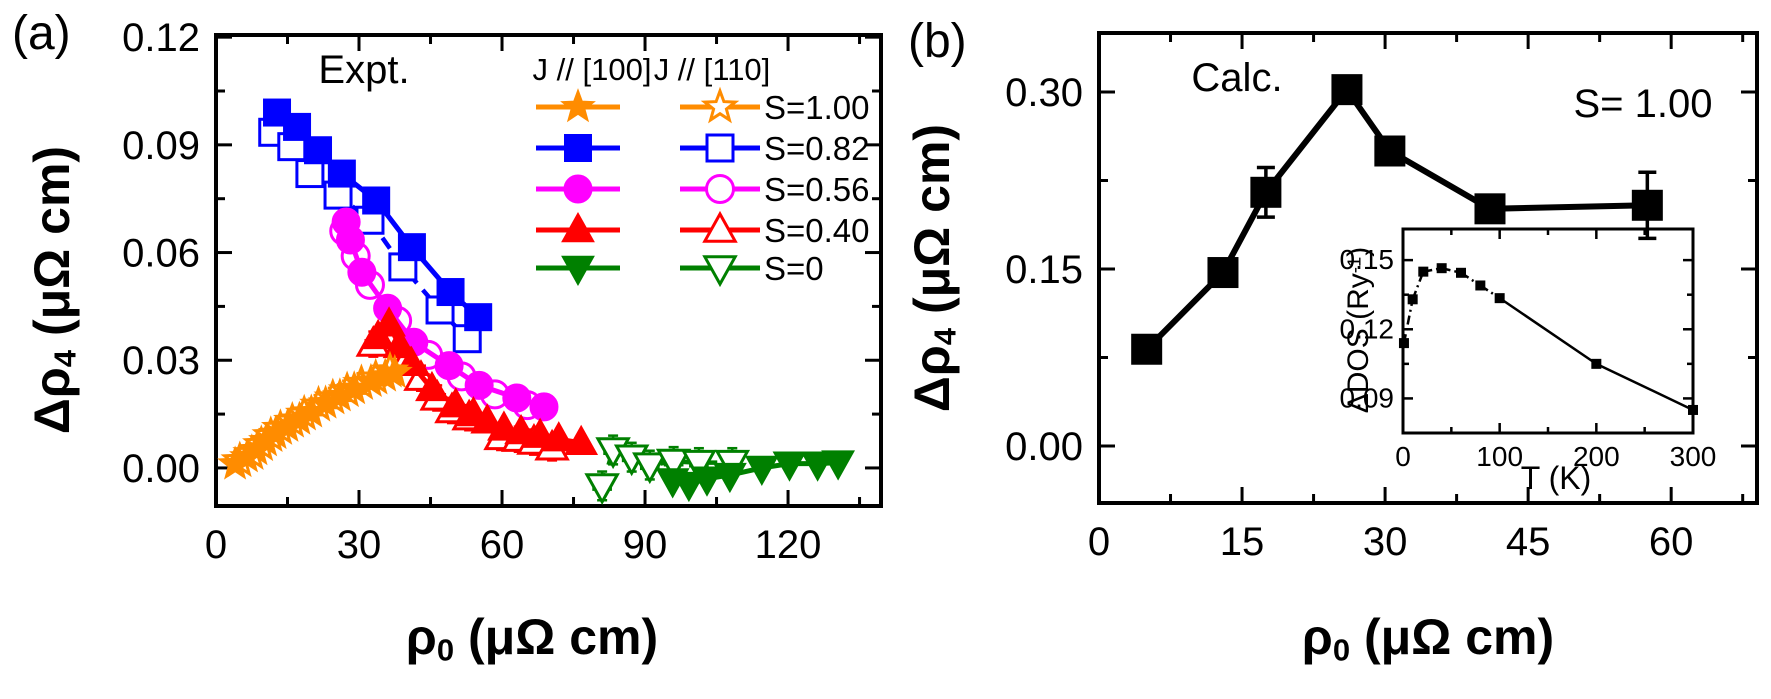 Image resolution: width=1771 pixels, height=699 pixels. Describe the element at coordinates (315, 416) in the screenshot. I see `panel-a-series-S=1.00-J-100-` at that location.